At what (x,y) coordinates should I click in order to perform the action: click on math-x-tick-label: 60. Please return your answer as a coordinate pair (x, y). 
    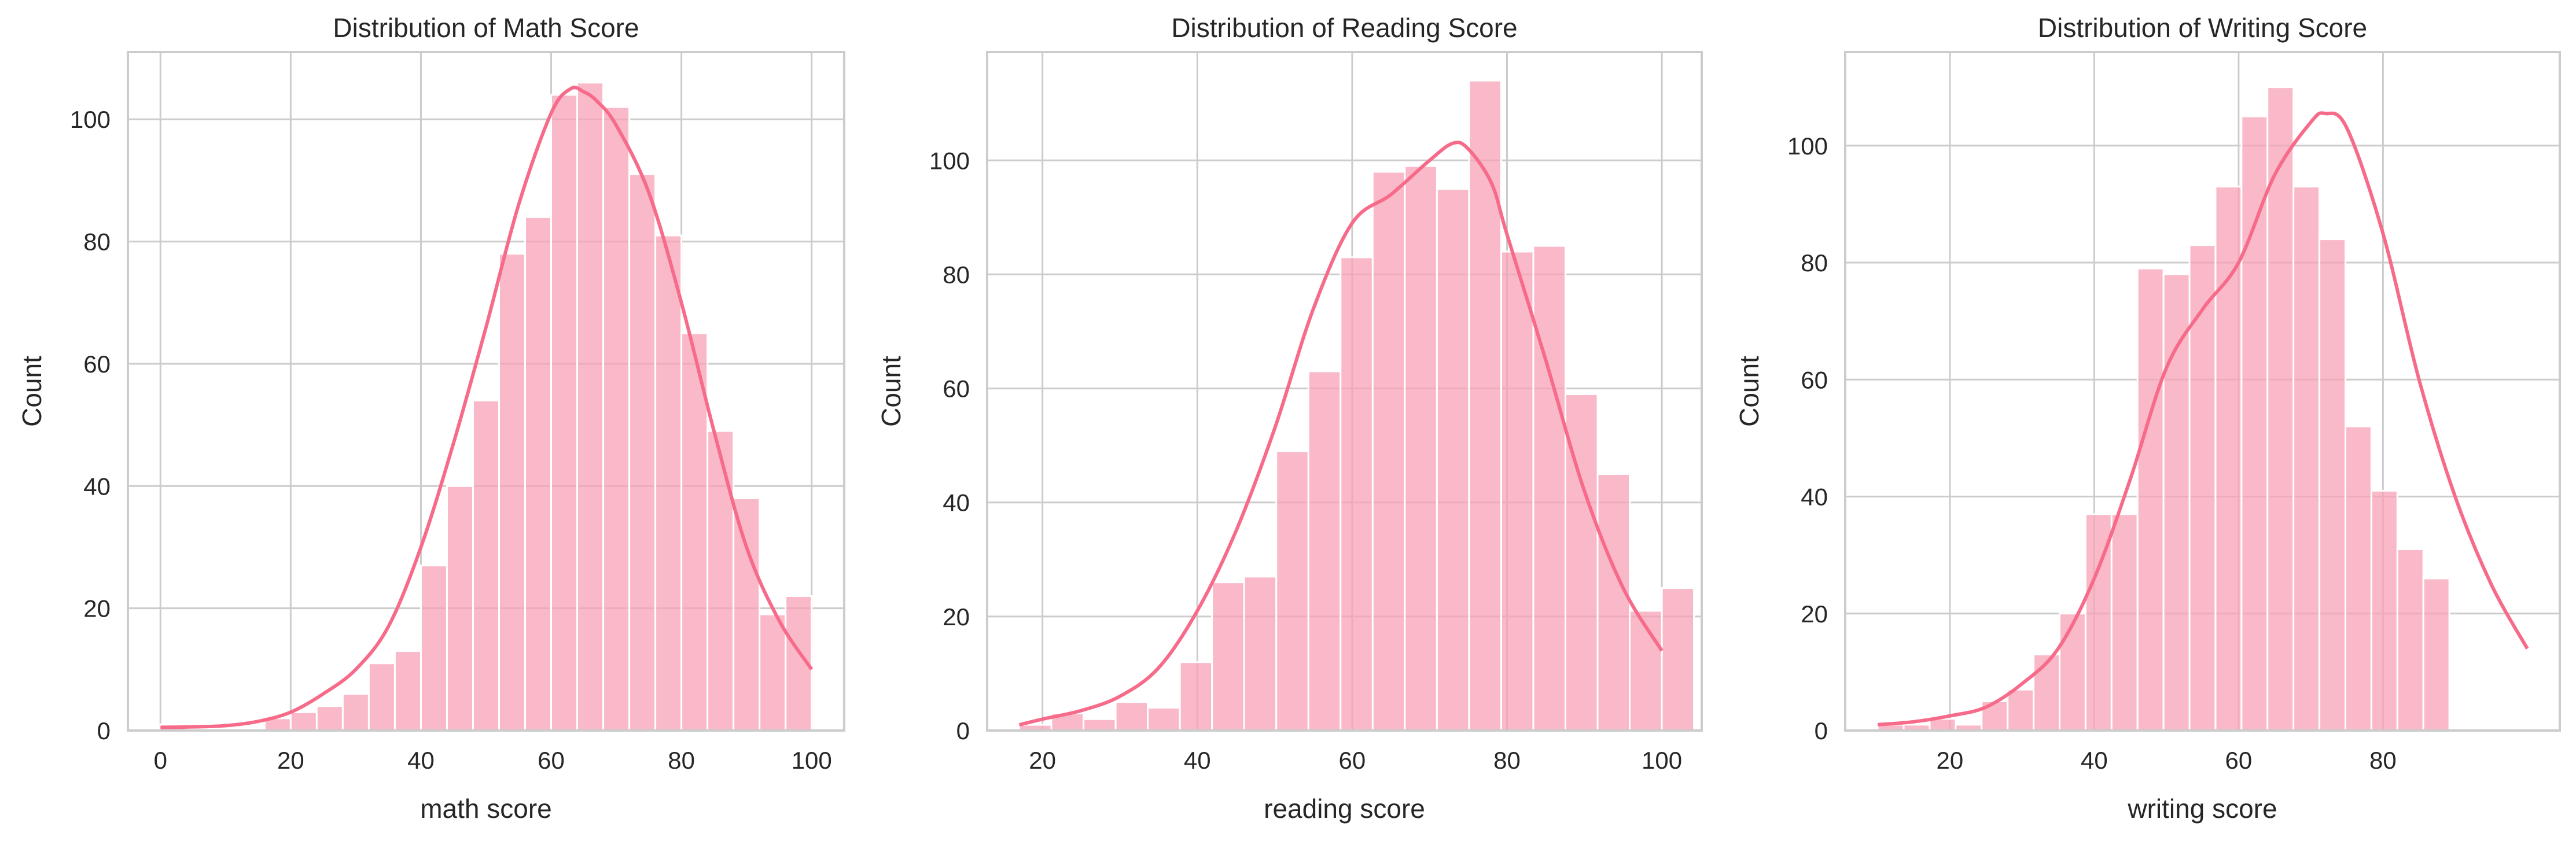
    Looking at the image, I should click on (551, 761).